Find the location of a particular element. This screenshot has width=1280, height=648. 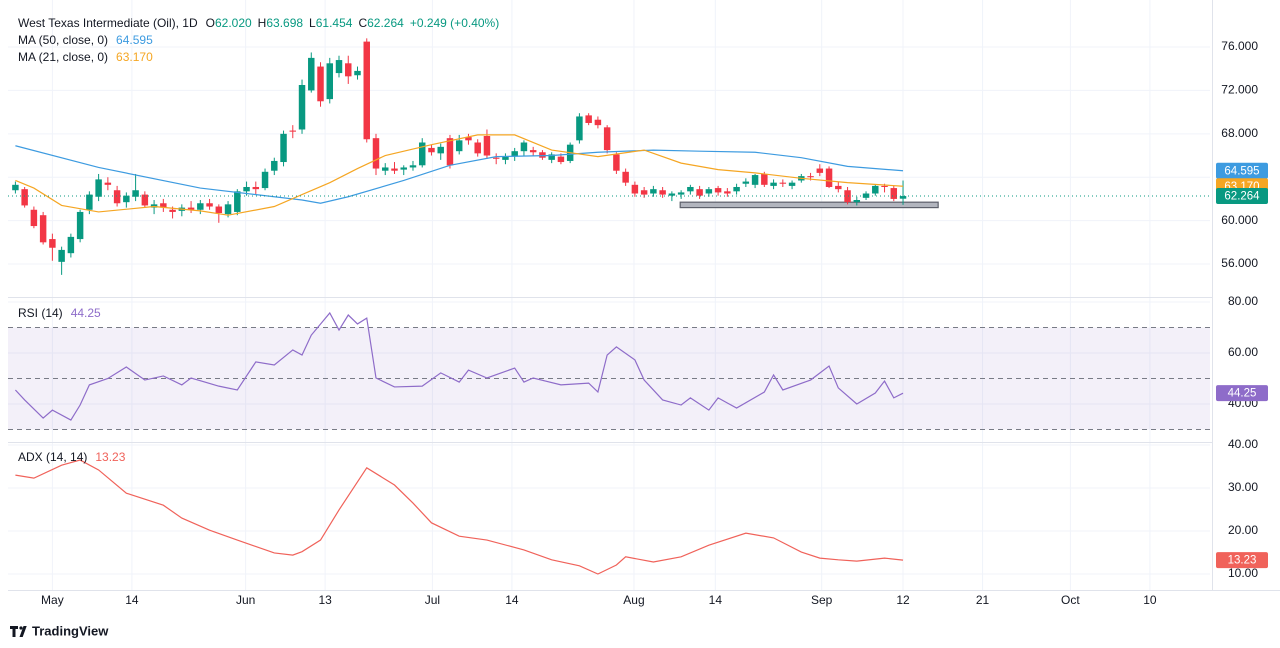

moving-average is located at coordinates (459, 175).